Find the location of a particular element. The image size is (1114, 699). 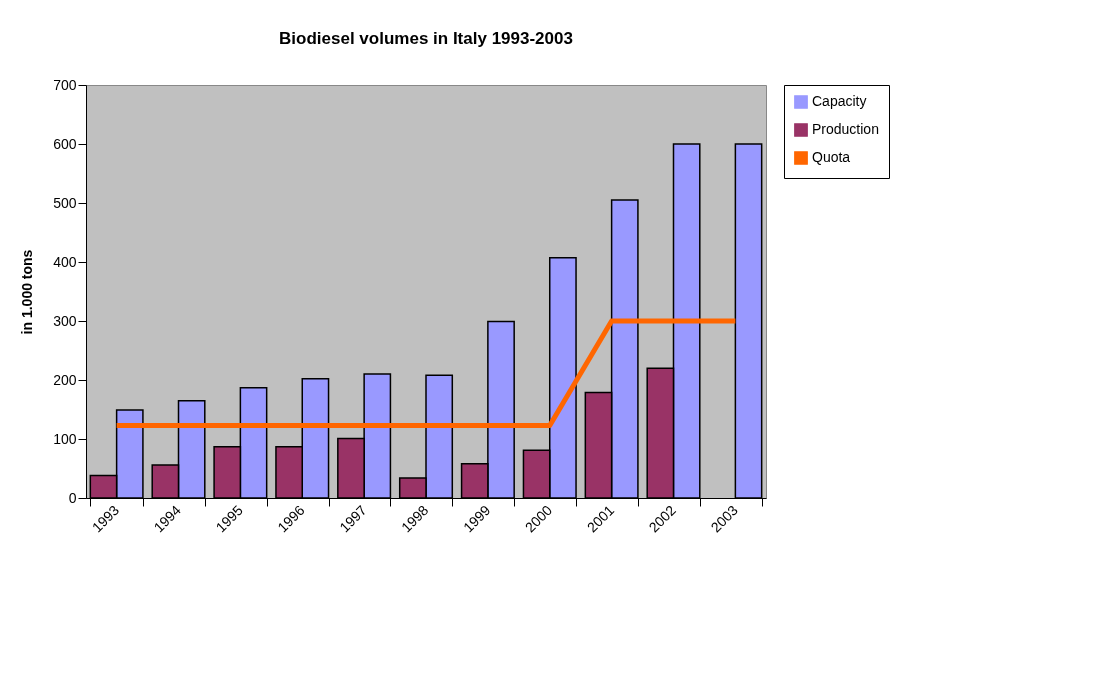

y-tick-label: 300 is located at coordinates (65, 320).